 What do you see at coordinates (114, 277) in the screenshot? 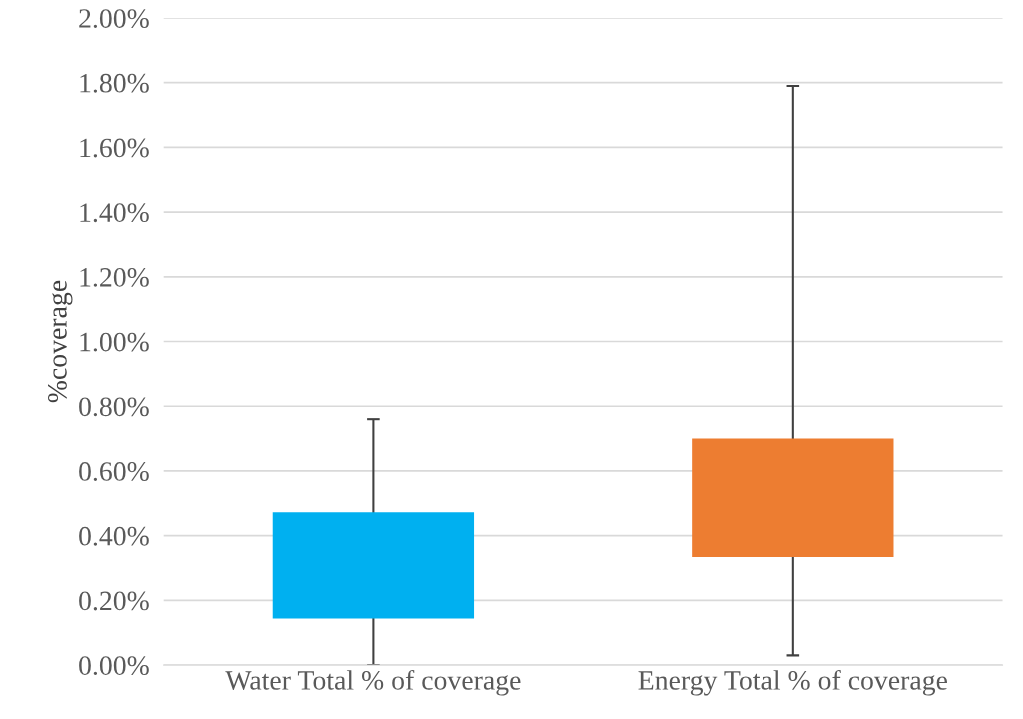
I see `y-tick-label: 1.20%` at bounding box center [114, 277].